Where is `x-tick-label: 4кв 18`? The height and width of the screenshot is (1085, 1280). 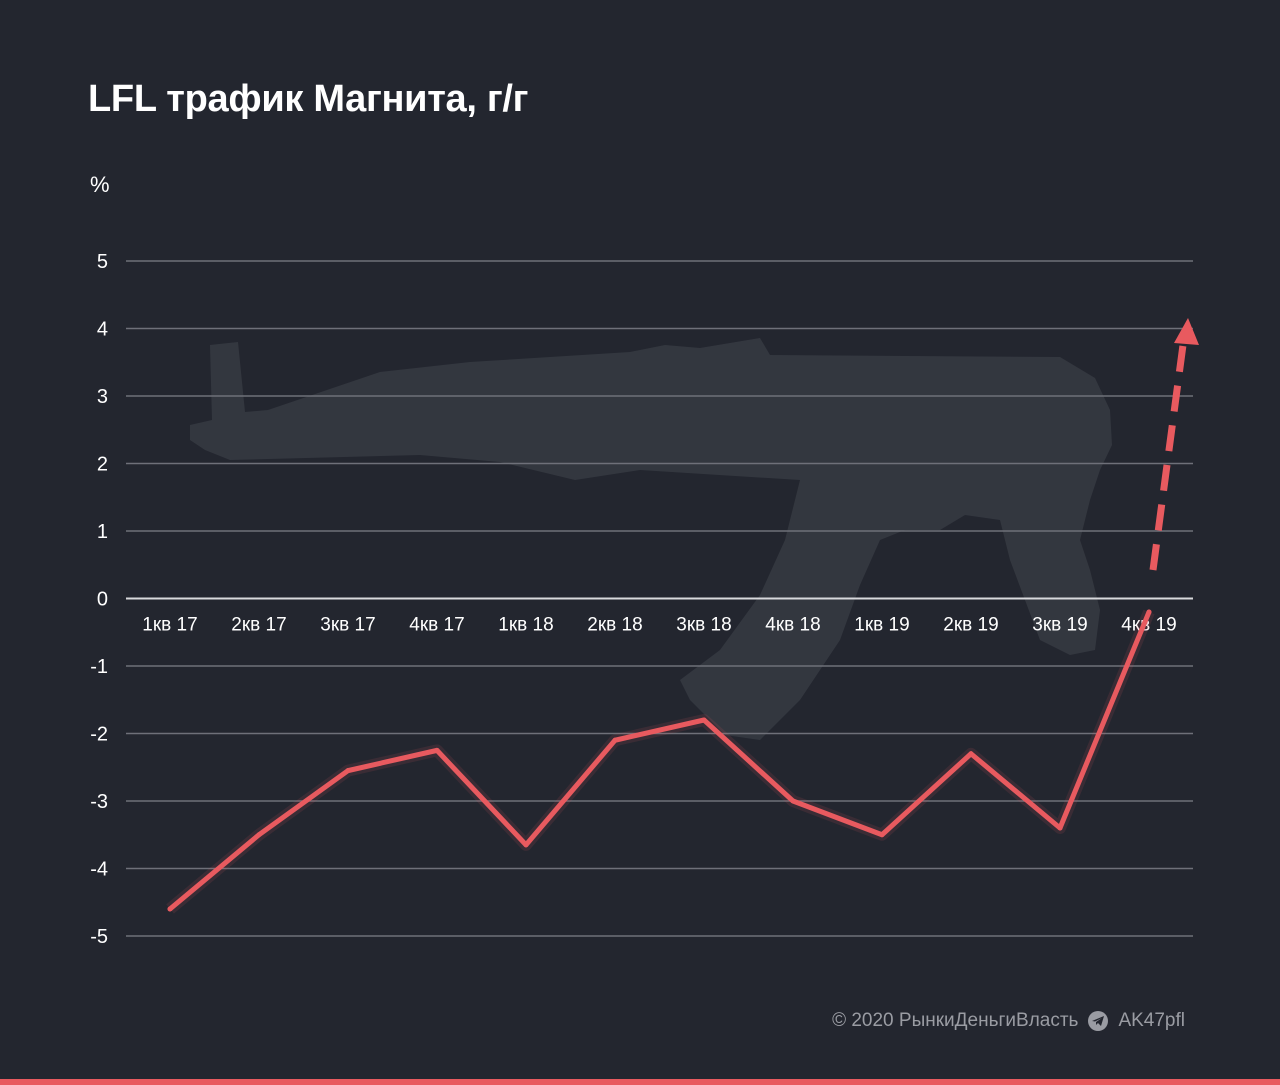
x-tick-label: 4кв 18 is located at coordinates (792, 625).